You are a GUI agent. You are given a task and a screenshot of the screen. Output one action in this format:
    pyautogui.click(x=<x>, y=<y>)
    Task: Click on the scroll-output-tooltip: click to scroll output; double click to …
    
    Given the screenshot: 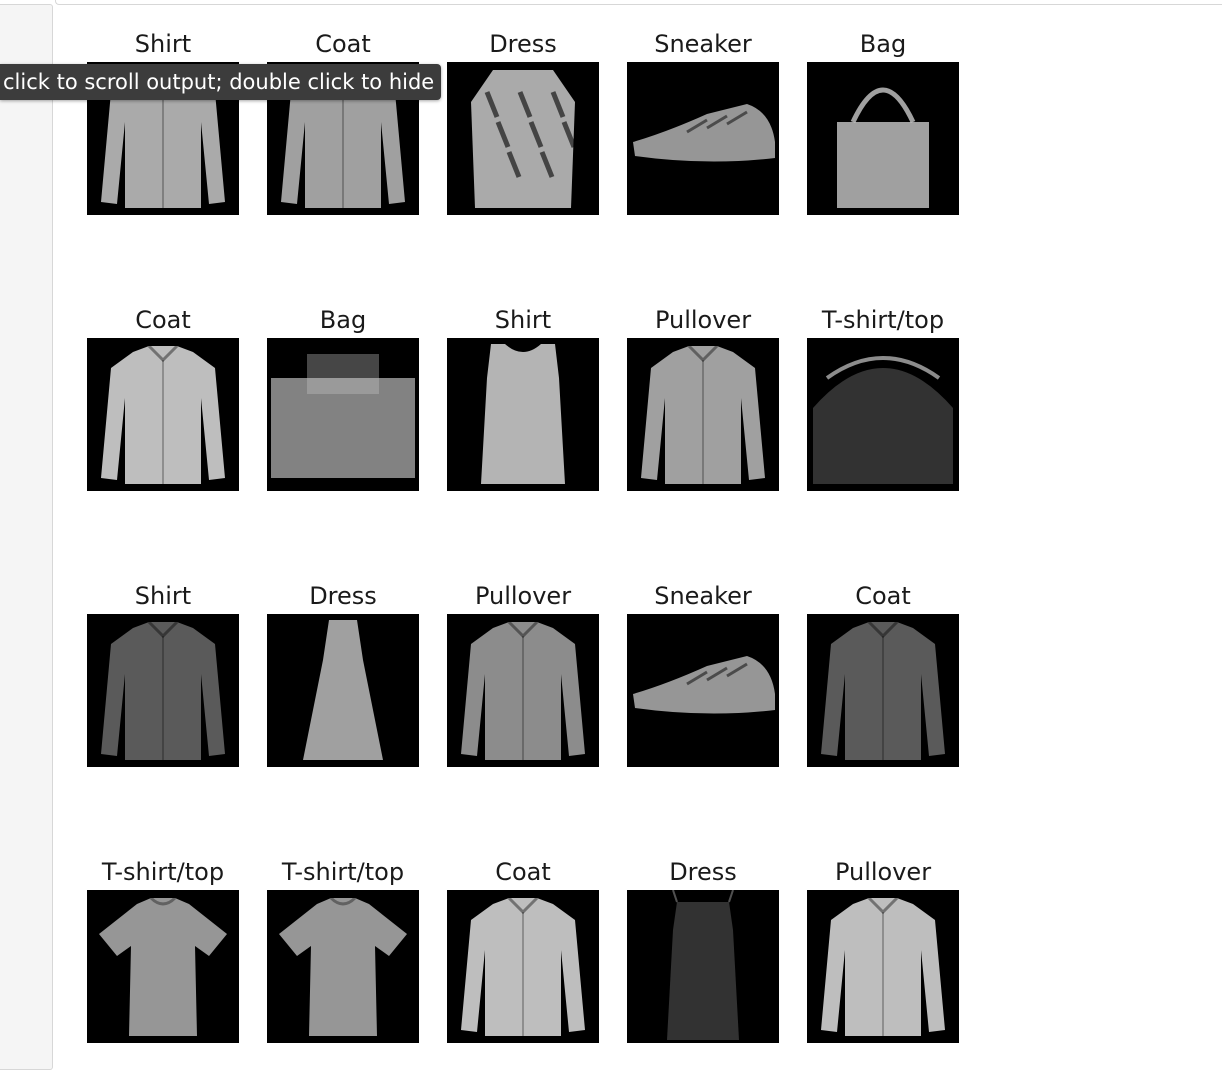 What is the action you would take?
    pyautogui.click(x=221, y=82)
    